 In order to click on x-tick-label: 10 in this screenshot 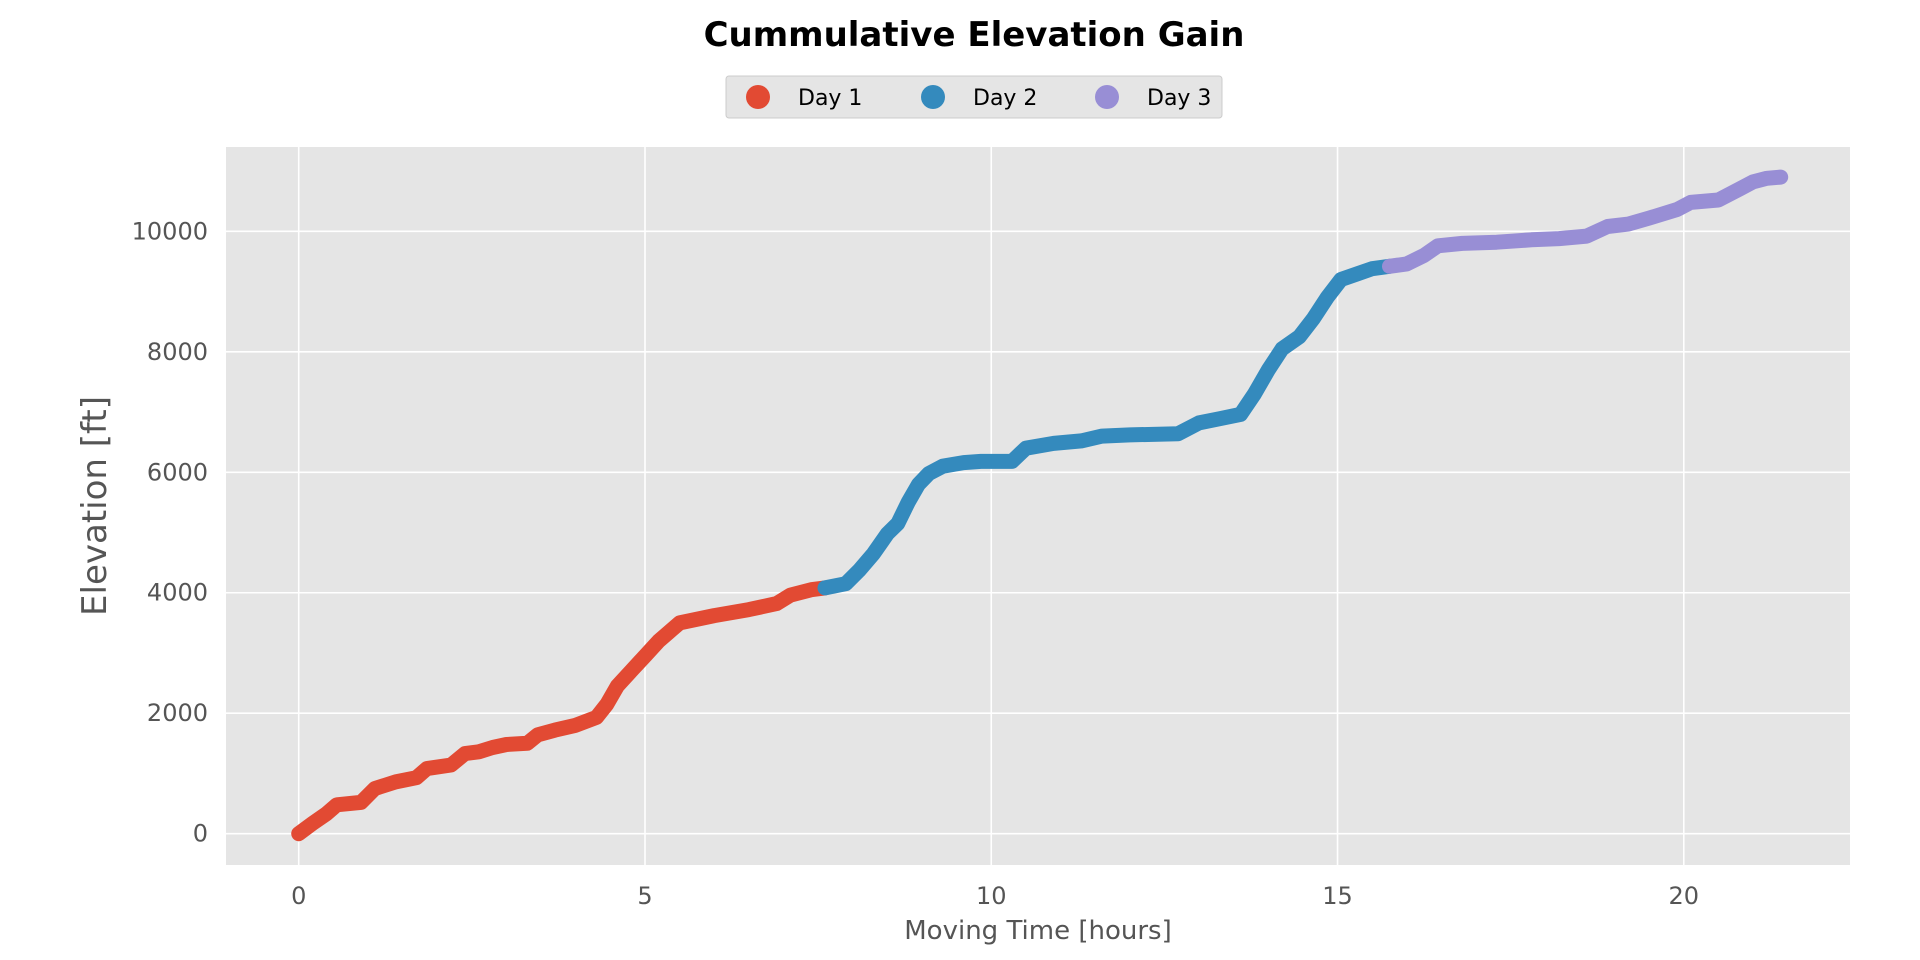, I will do `click(991, 896)`.